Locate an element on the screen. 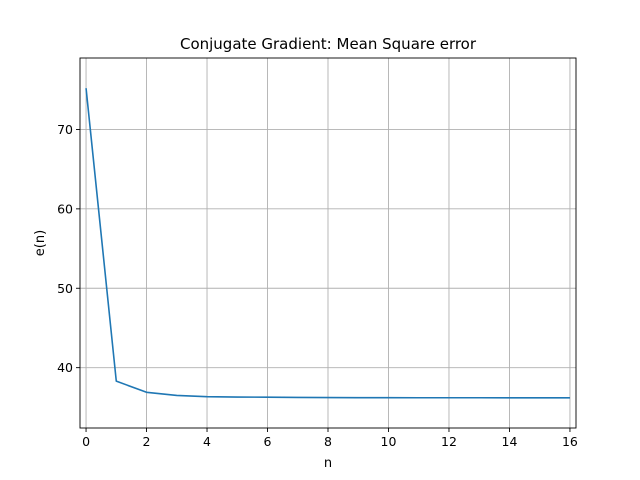  chart-title: Conjugate Gradient: Mean Square error is located at coordinates (328, 44).